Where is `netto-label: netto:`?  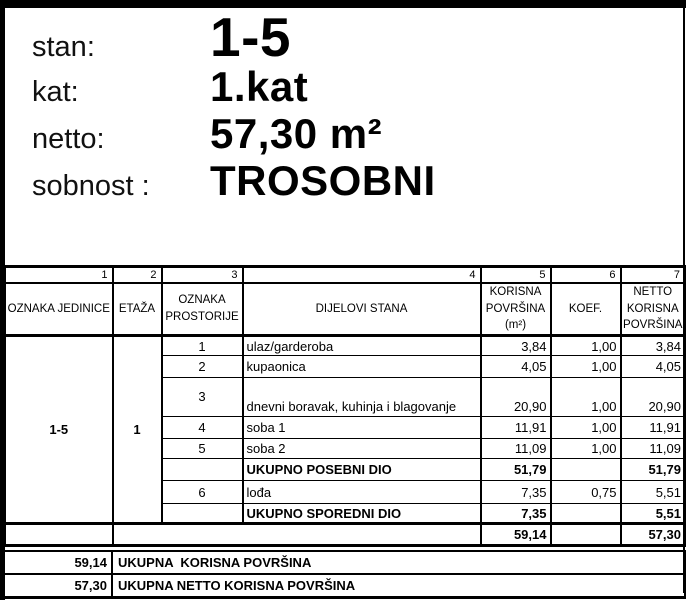 netto-label: netto: is located at coordinates (68, 139).